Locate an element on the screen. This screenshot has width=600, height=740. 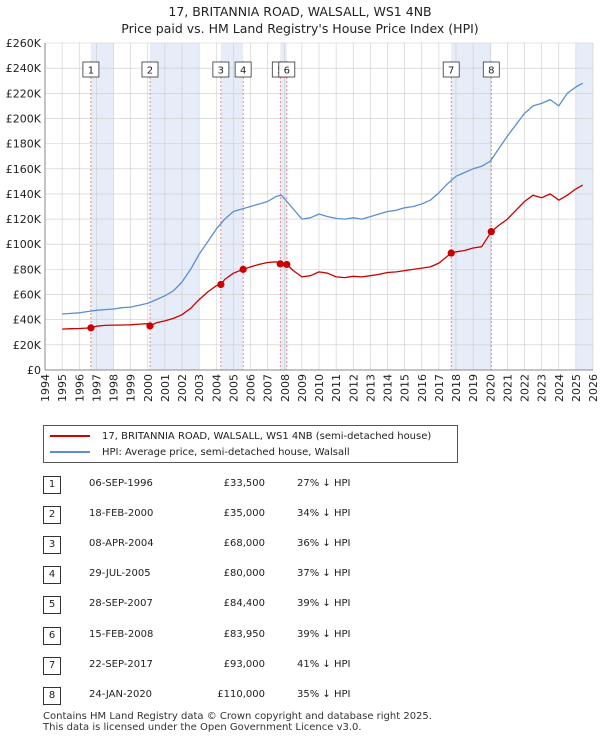
transaction-date: 15-FEB-2008 is located at coordinates (121, 634).